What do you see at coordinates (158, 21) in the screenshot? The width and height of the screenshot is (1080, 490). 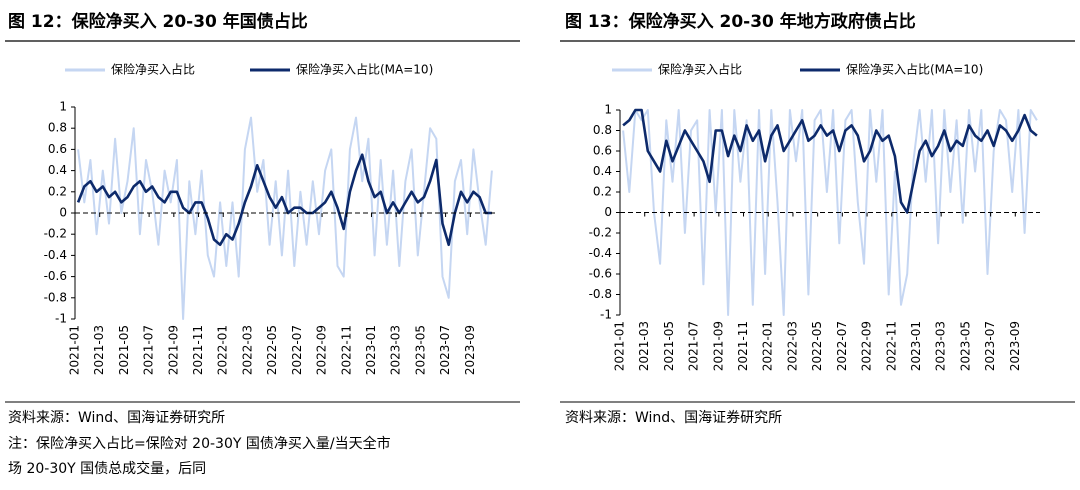 I see `chart-title: 图 12：保险净买入 20-30 年国债占比` at bounding box center [158, 21].